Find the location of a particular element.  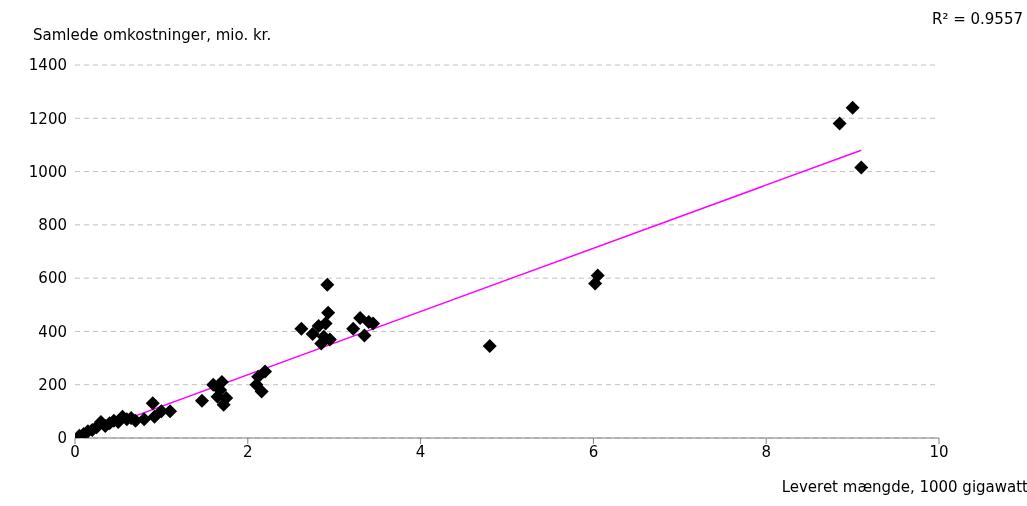

y-tick-label: 800 is located at coordinates (52, 225).